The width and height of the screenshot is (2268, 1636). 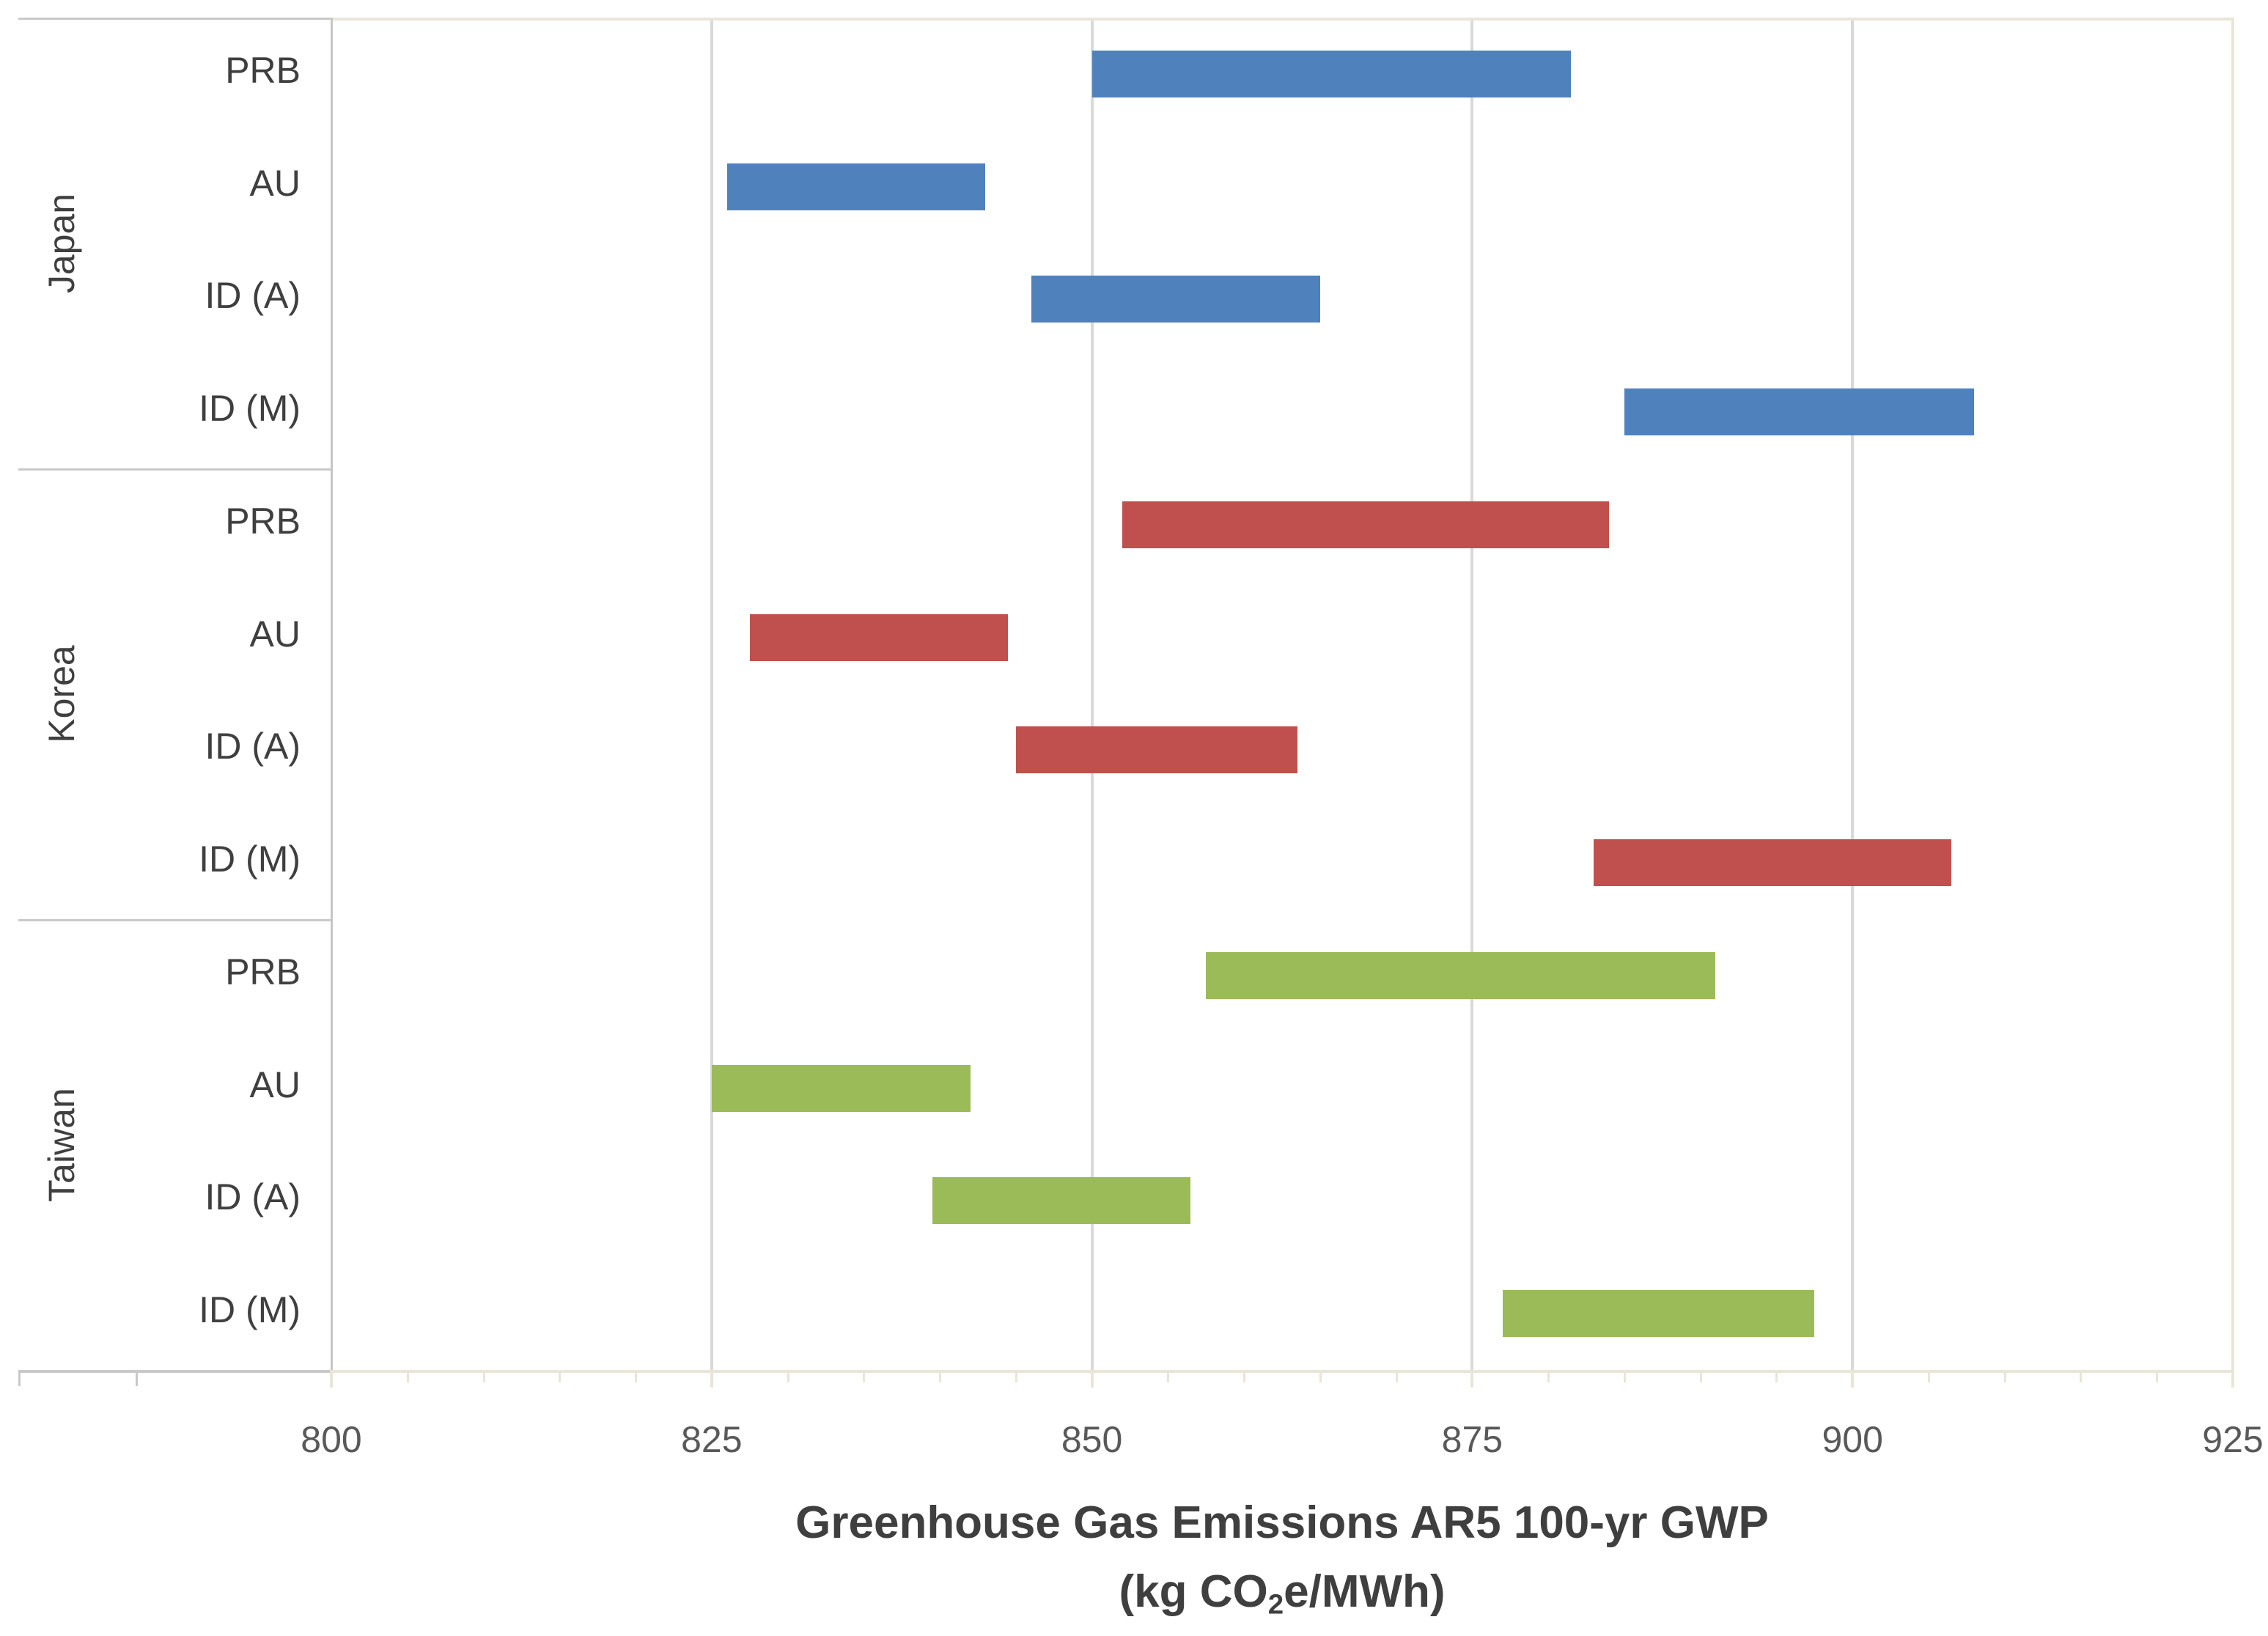 What do you see at coordinates (332, 695) in the screenshot?
I see `y-axis-line` at bounding box center [332, 695].